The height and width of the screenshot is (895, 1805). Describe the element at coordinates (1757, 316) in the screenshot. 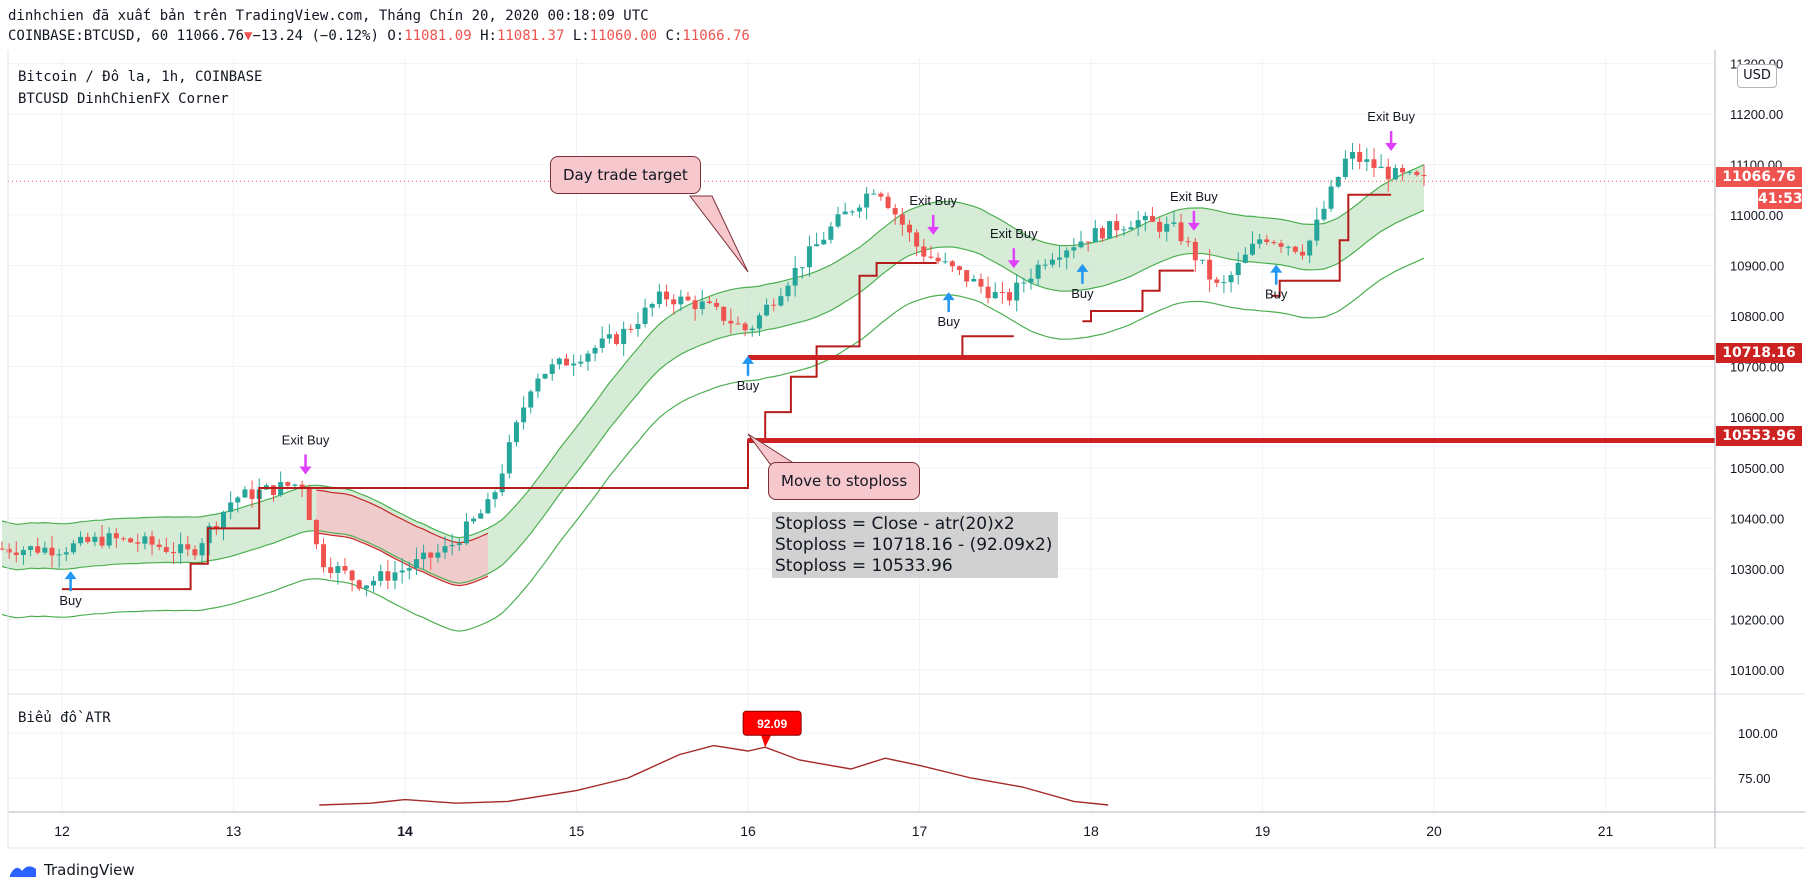

I see `y-tick-label: 10800.00` at that location.